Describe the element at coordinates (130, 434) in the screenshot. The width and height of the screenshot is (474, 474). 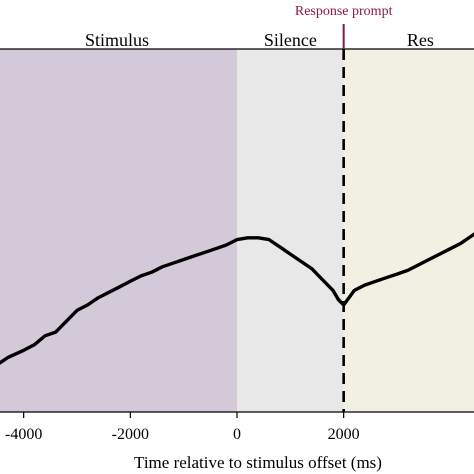
I see `x-tick-label--2000: -2000` at that location.